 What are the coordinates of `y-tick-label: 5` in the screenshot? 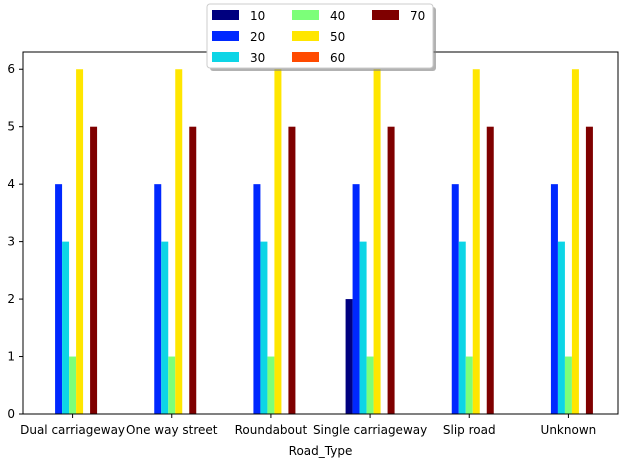 It's located at (11, 127).